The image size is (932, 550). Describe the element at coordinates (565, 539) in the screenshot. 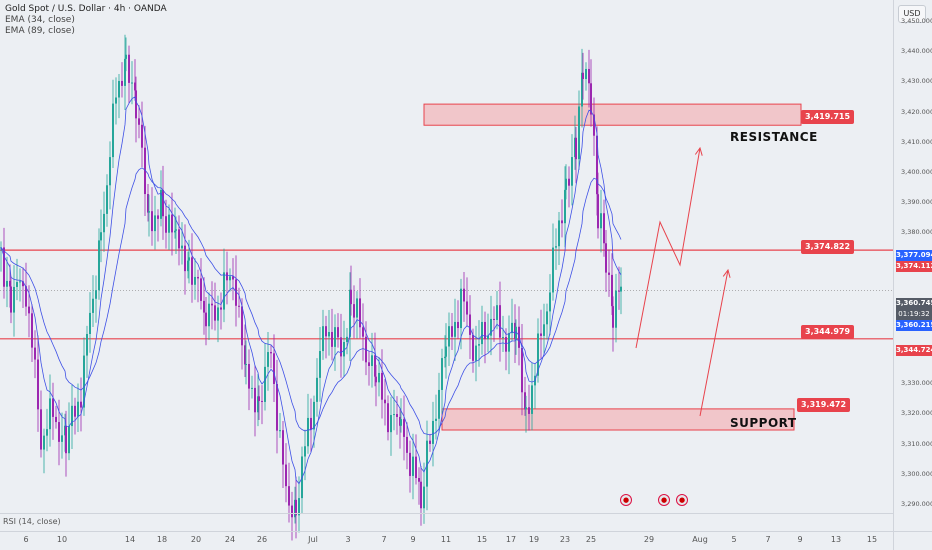

I see `time-tick-label: 23` at that location.